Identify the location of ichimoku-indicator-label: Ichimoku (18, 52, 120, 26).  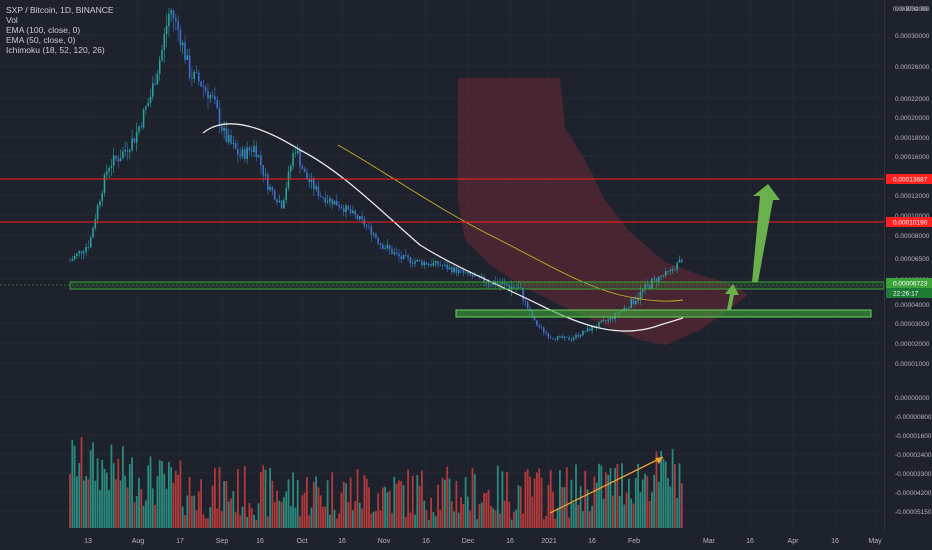
(55, 50).